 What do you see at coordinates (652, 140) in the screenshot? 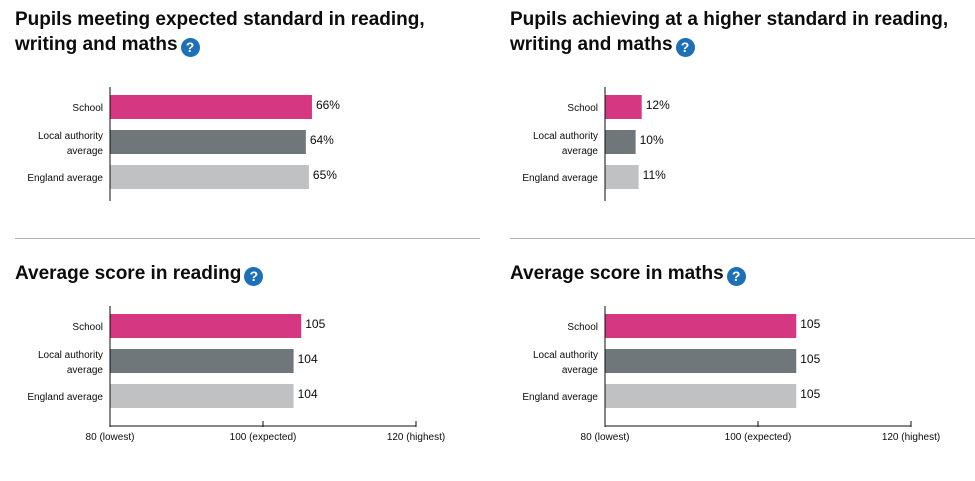
I see `value-label: 10%` at bounding box center [652, 140].